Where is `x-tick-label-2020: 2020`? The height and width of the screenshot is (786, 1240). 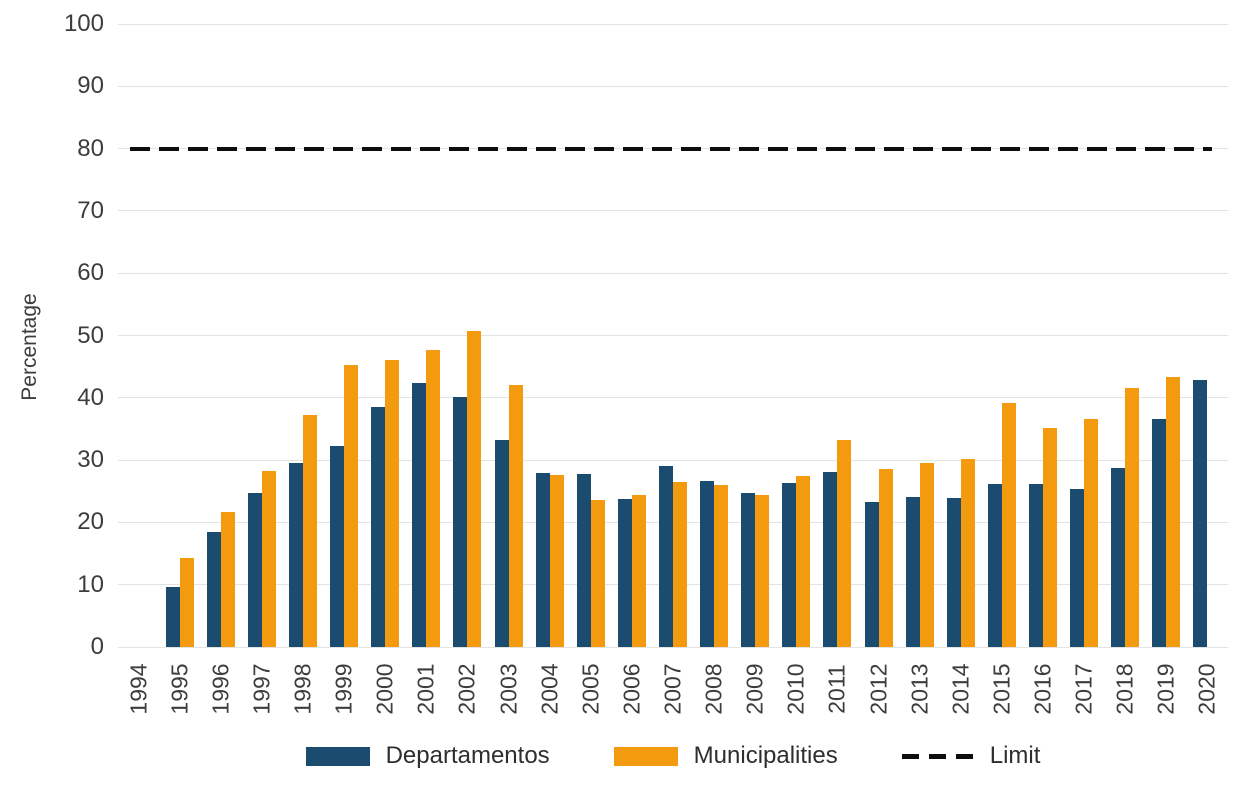 x-tick-label-2020: 2020 is located at coordinates (1206, 689).